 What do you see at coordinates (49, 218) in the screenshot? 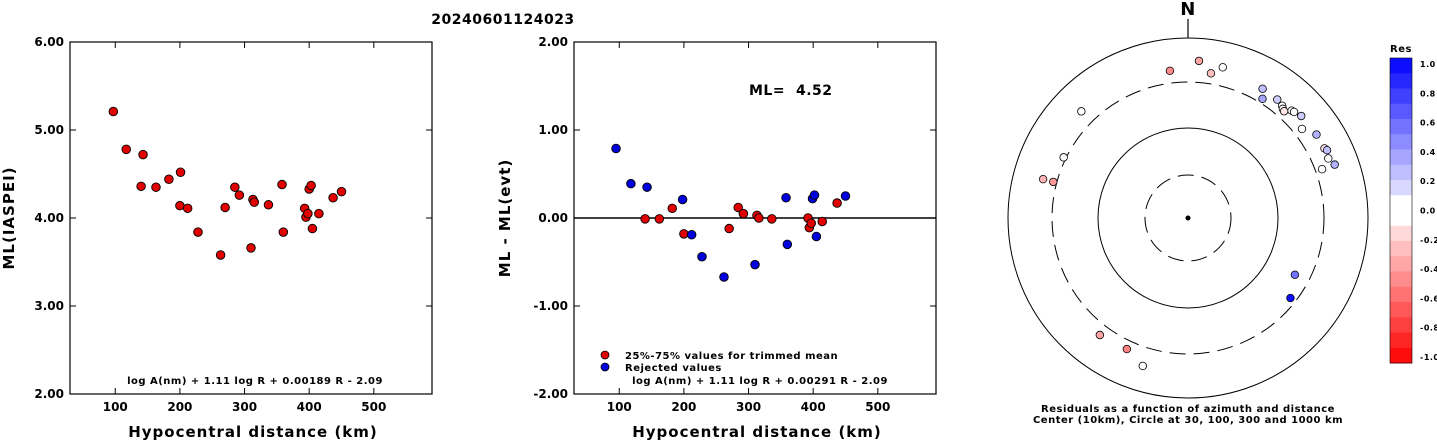
I see `y-tick-label: 4.00` at bounding box center [49, 218].